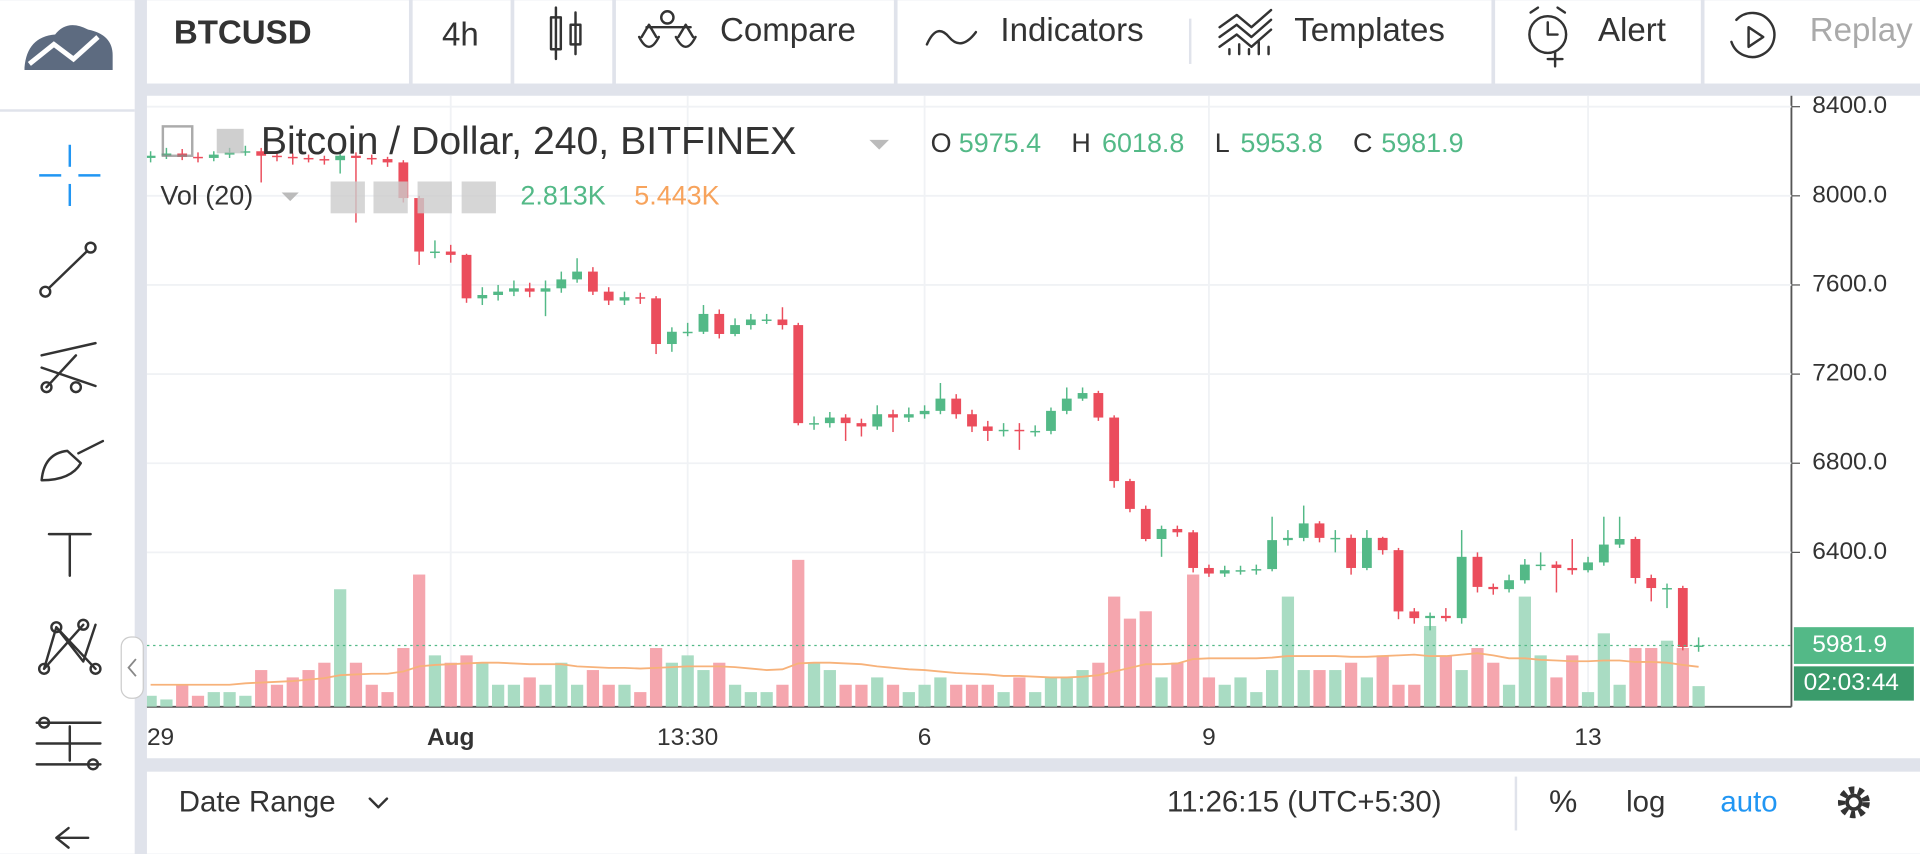  Describe the element at coordinates (257, 801) in the screenshot. I see `date-range-button: Date Range` at that location.